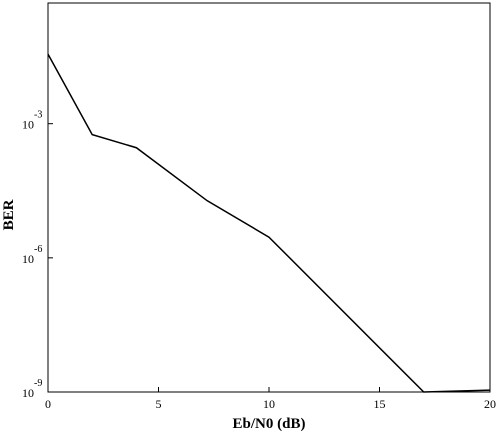  I want to click on x-tick-label: 5, so click(159, 404).